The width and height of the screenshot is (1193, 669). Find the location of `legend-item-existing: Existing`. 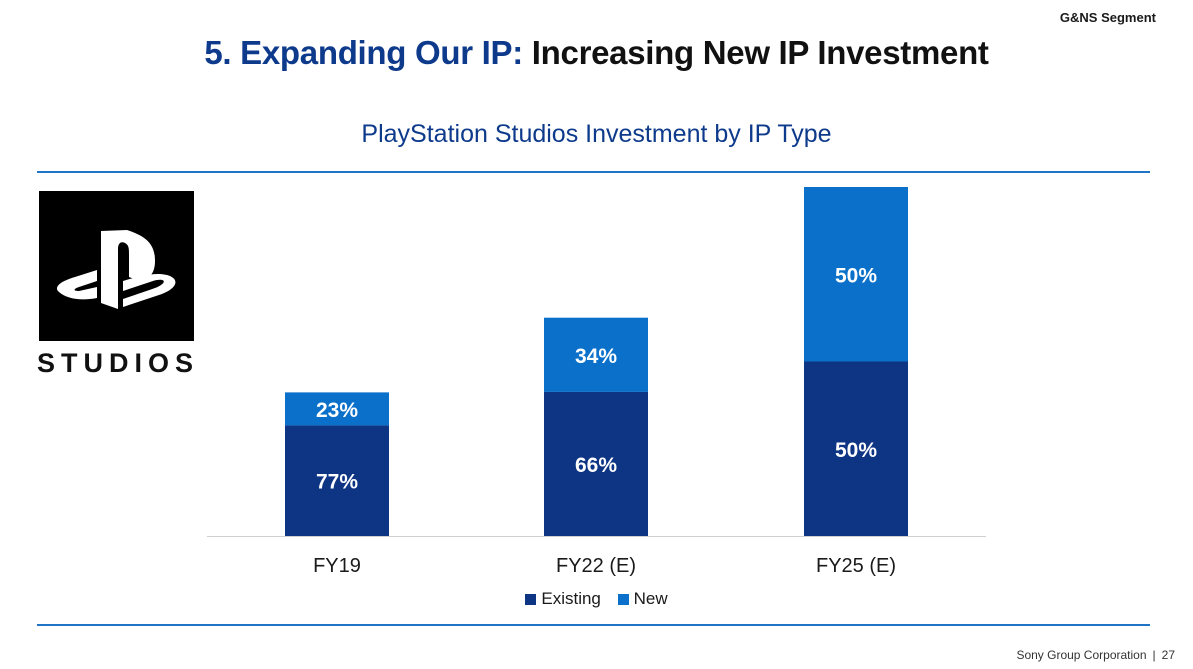

legend-item-existing: Existing is located at coordinates (563, 599).